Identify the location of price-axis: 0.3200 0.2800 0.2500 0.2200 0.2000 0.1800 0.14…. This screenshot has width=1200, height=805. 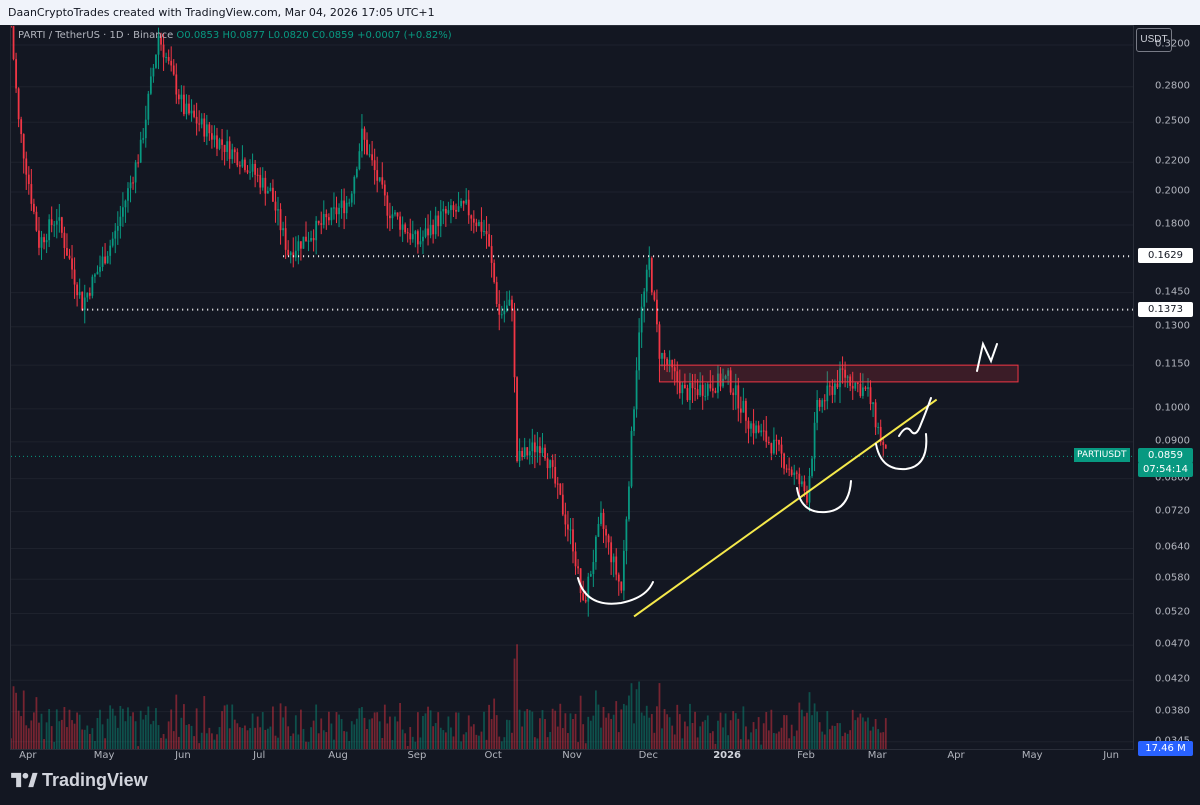
(1167, 390).